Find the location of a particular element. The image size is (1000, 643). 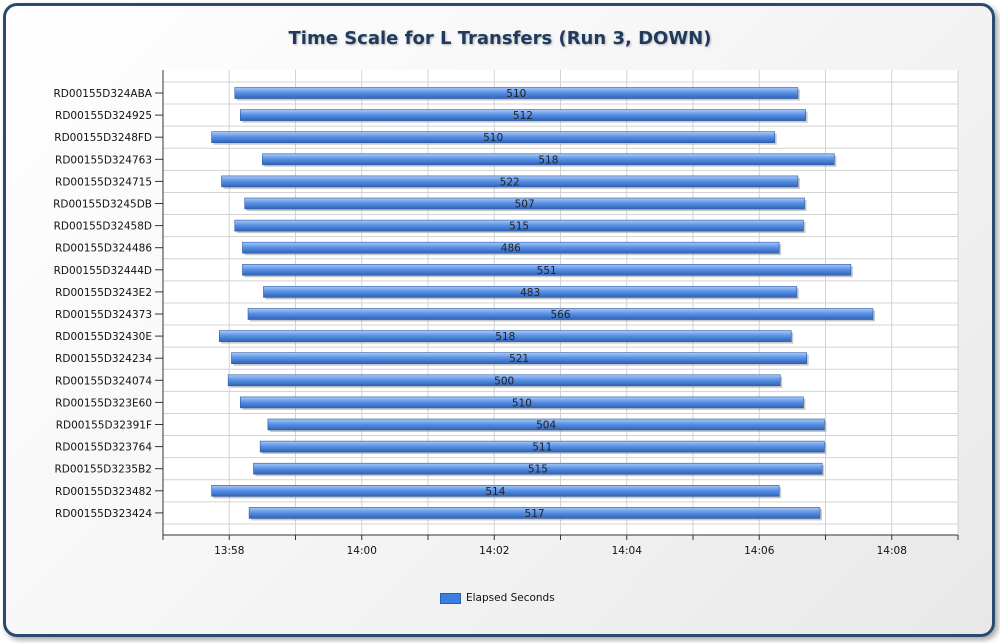

category-label: RD00155D324ABA is located at coordinates (103, 94).